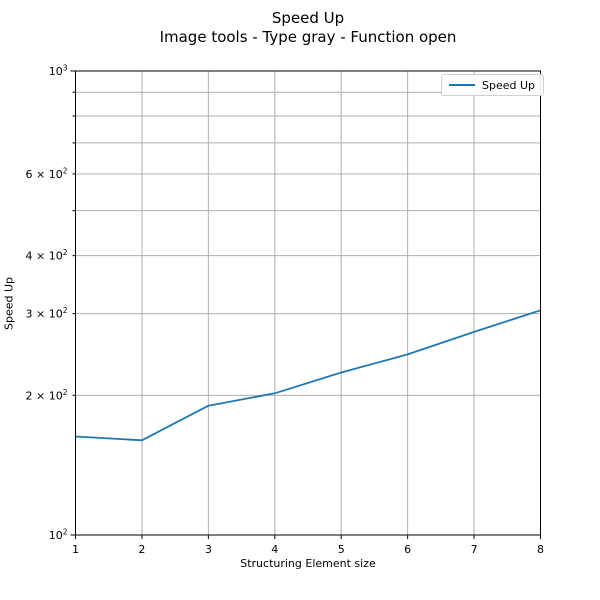 The width and height of the screenshot is (600, 600). What do you see at coordinates (47, 173) in the screenshot?
I see `y-tick-label: 6 × 10²` at bounding box center [47, 173].